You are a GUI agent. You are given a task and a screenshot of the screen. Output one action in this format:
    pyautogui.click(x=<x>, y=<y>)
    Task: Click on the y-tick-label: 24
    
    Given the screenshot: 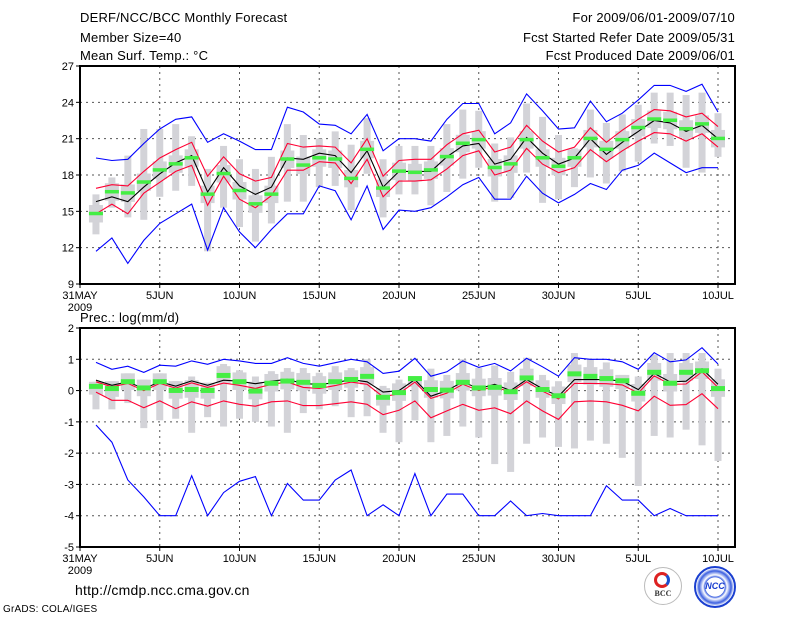 What is the action you would take?
    pyautogui.click(x=68, y=103)
    